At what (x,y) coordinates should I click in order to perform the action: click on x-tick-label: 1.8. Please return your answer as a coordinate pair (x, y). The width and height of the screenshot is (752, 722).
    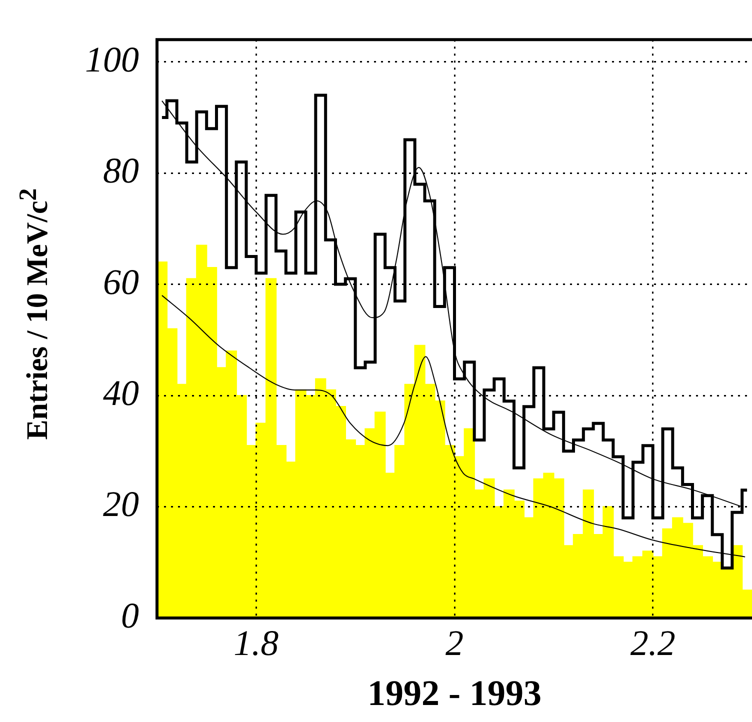
    Looking at the image, I should click on (256, 643).